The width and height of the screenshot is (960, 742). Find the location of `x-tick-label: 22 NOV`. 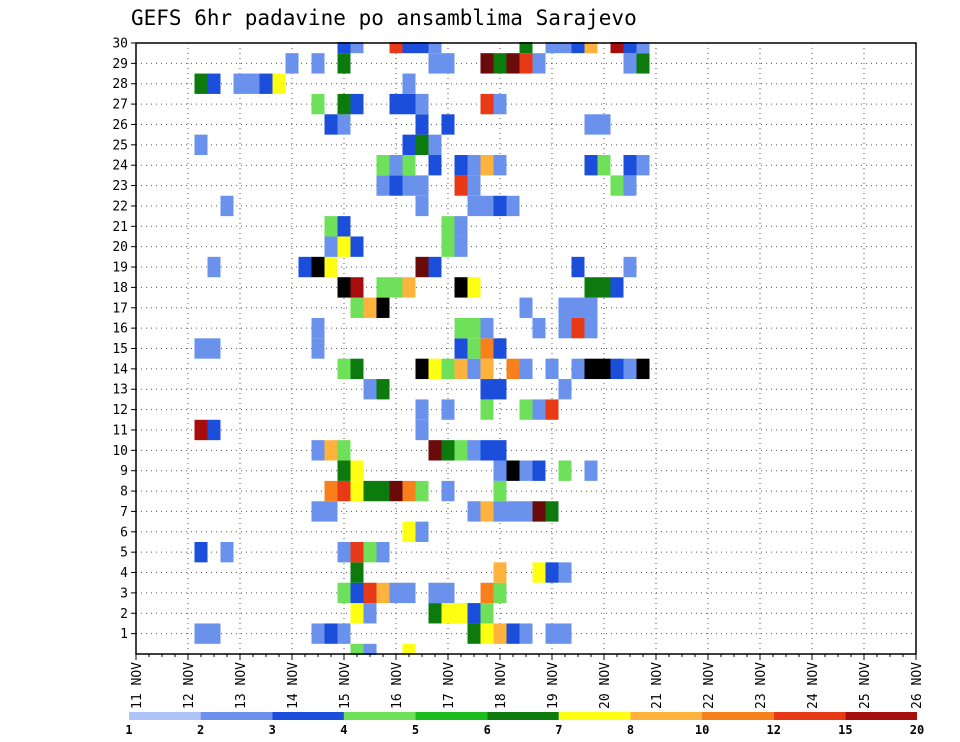

x-tick-label: 22 NOV is located at coordinates (709, 685).